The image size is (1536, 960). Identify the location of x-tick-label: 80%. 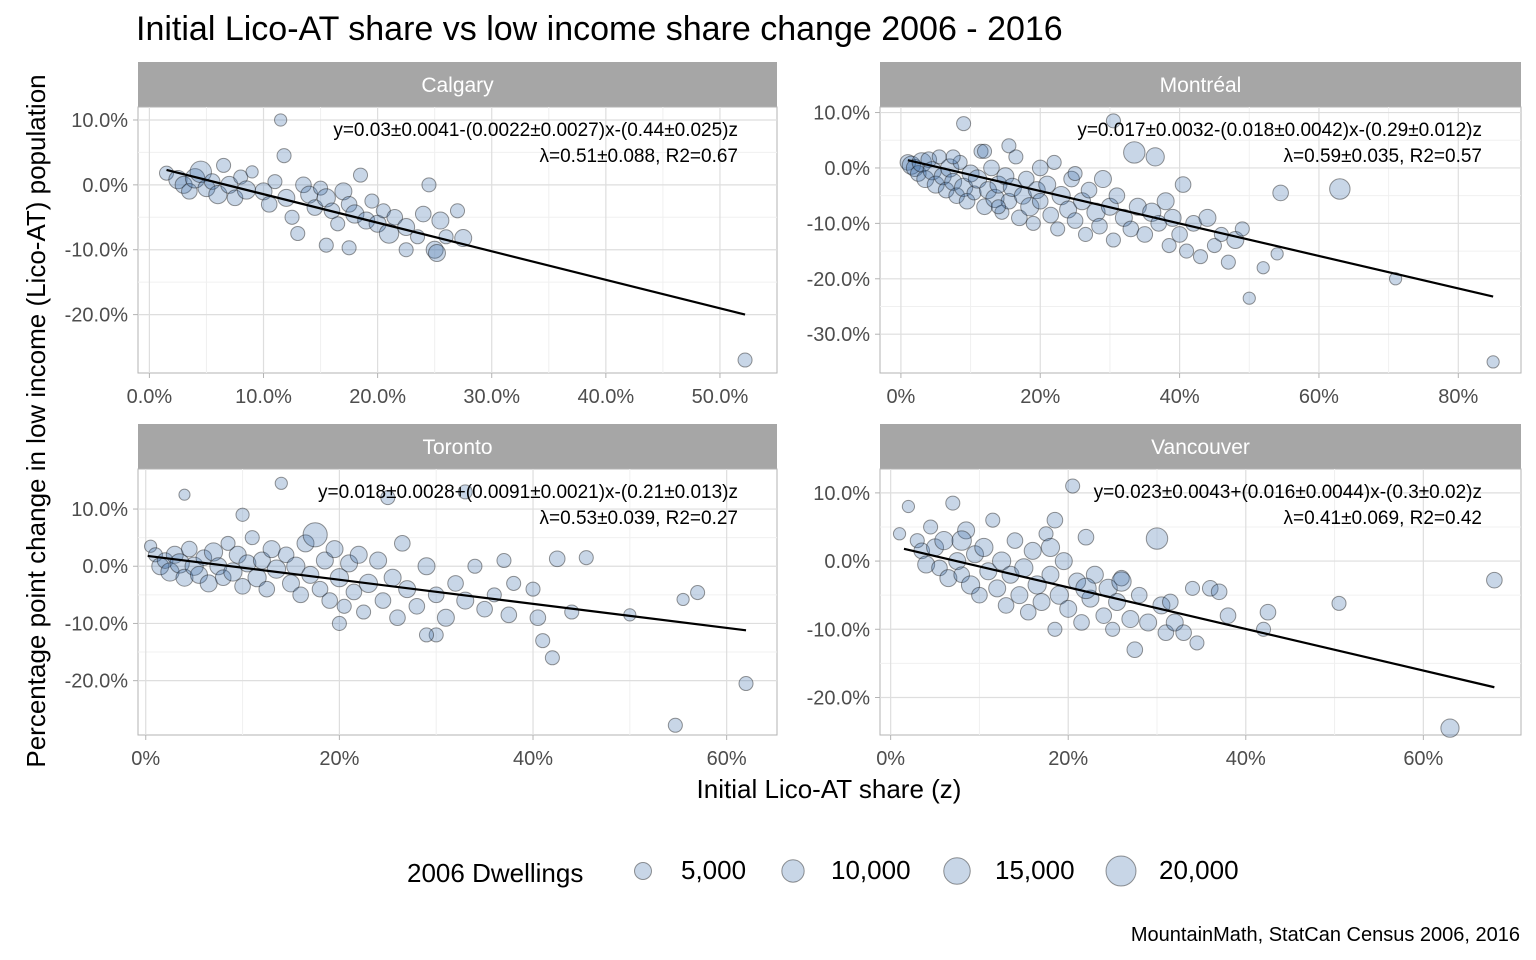
(1458, 397).